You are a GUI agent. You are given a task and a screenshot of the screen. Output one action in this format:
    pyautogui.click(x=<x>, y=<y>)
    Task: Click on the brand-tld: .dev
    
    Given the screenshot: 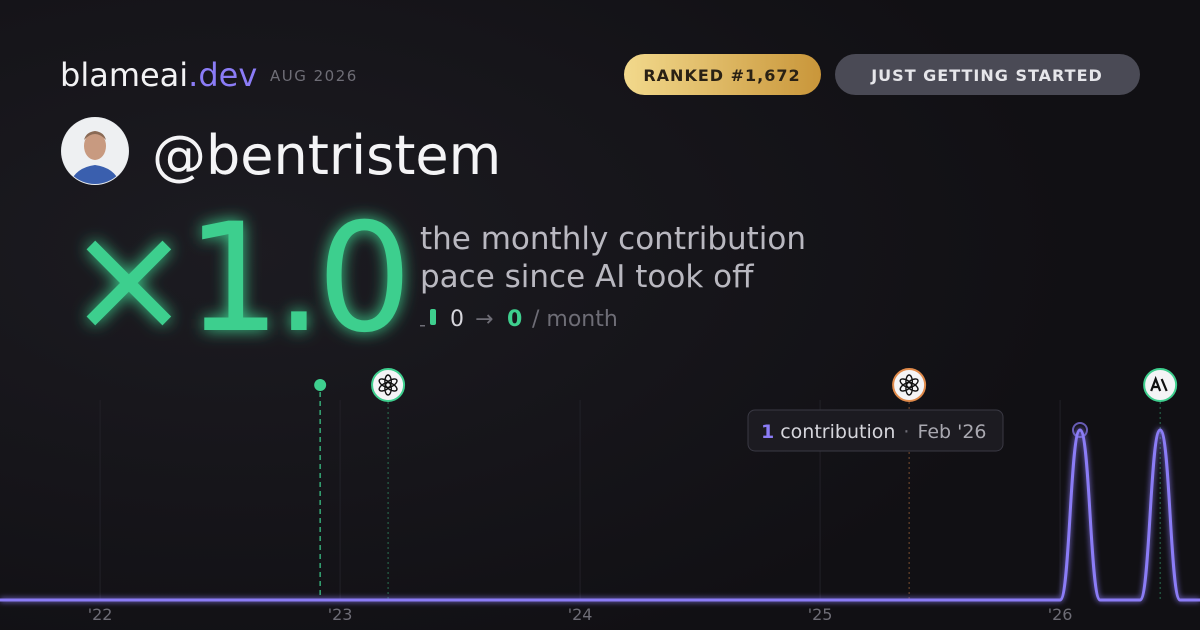 What is the action you would take?
    pyautogui.click(x=222, y=75)
    